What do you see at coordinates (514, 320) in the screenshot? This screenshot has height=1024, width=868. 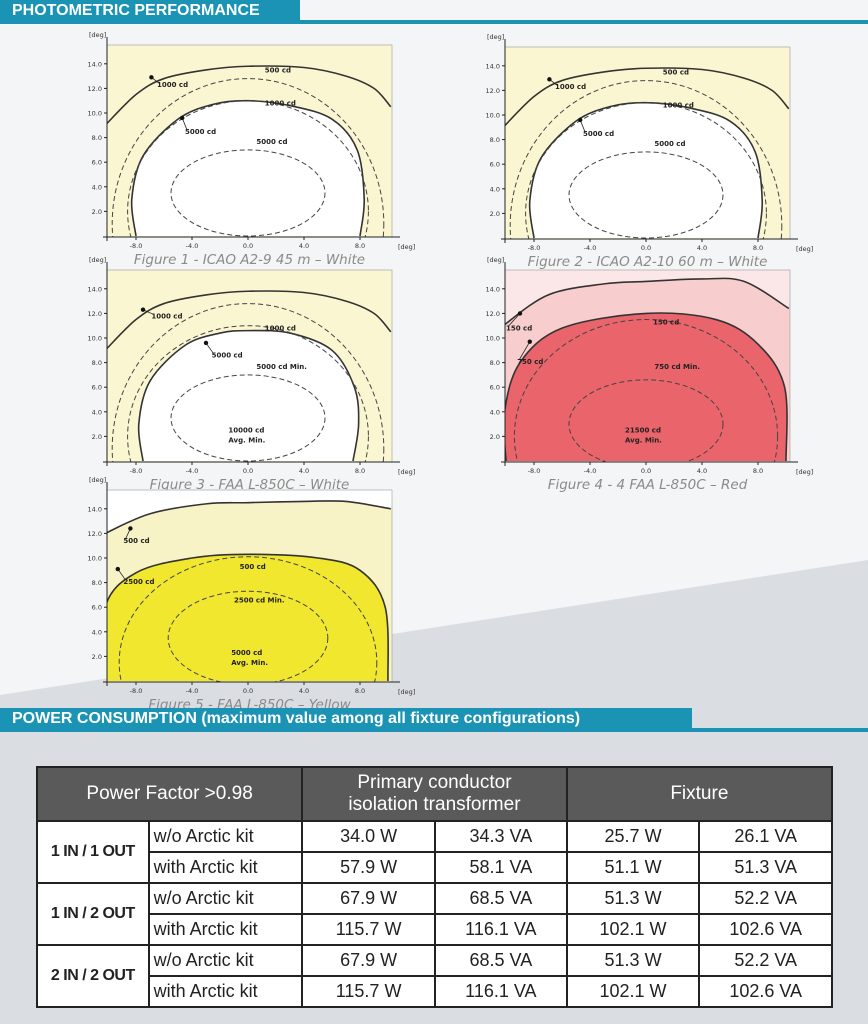 I see `leader` at bounding box center [514, 320].